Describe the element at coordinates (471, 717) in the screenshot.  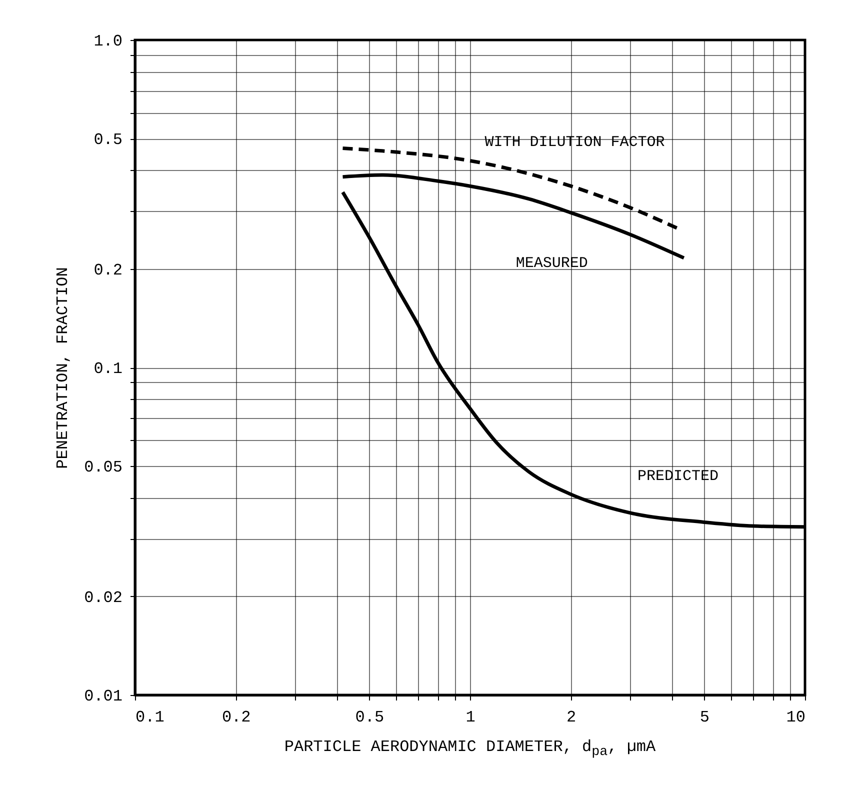
I see `x-tick-label: 1` at that location.